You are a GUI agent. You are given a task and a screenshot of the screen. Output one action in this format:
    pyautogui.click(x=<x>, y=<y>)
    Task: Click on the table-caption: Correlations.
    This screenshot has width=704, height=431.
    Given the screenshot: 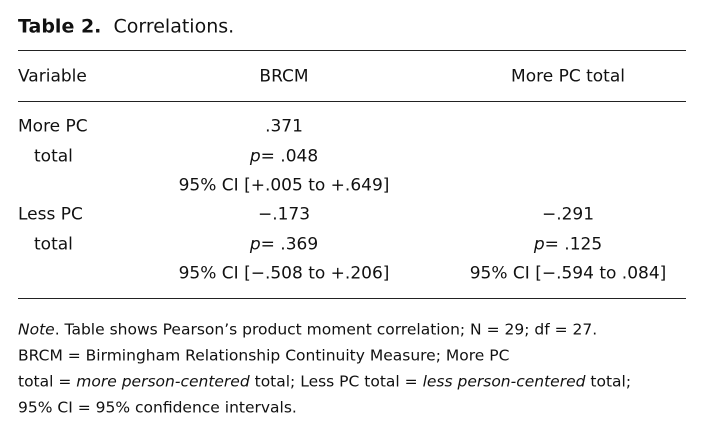 What is the action you would take?
    pyautogui.click(x=174, y=26)
    